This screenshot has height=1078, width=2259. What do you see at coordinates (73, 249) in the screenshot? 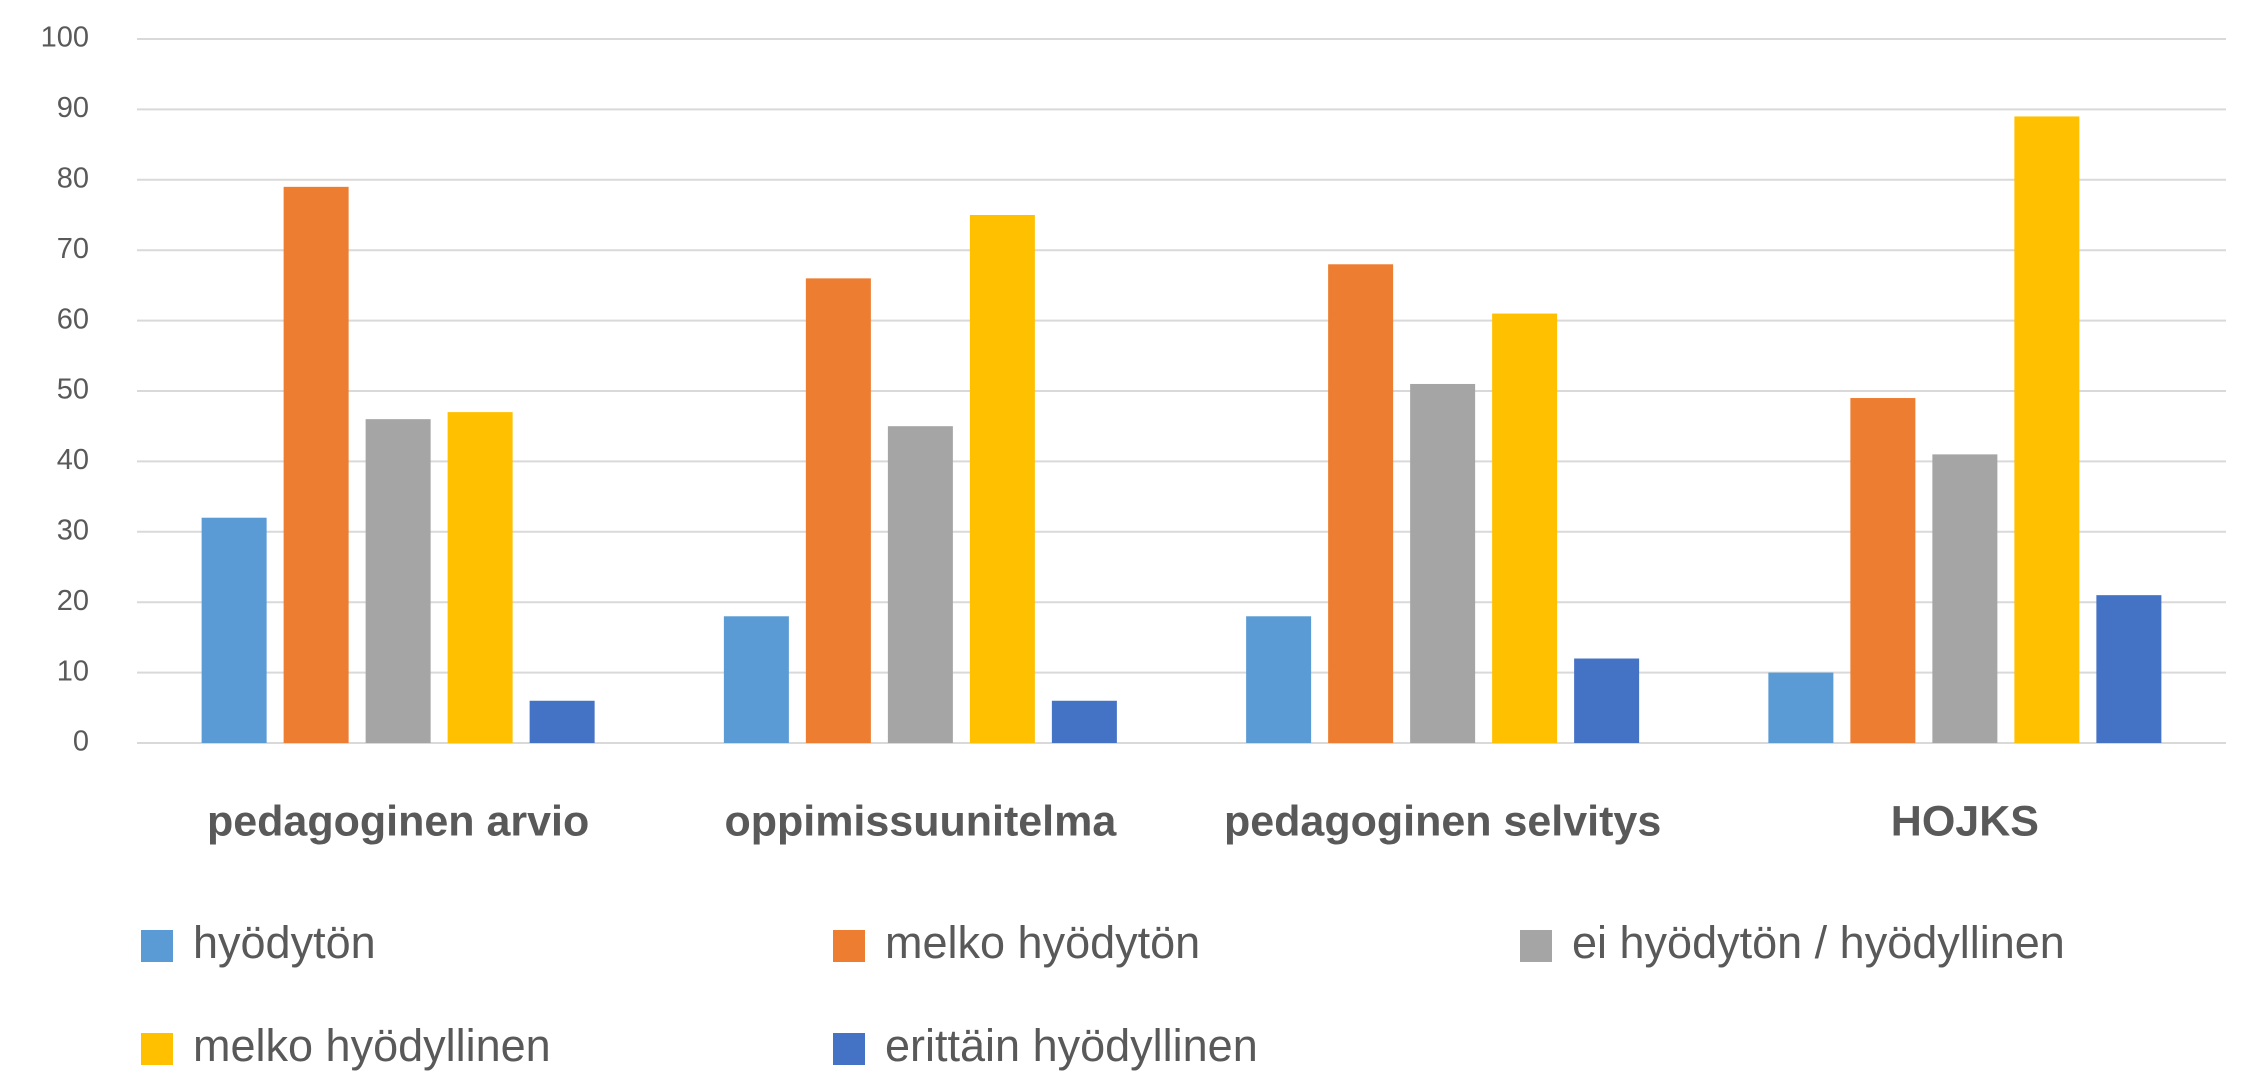
I see `y-tick-label: 70` at bounding box center [73, 249].